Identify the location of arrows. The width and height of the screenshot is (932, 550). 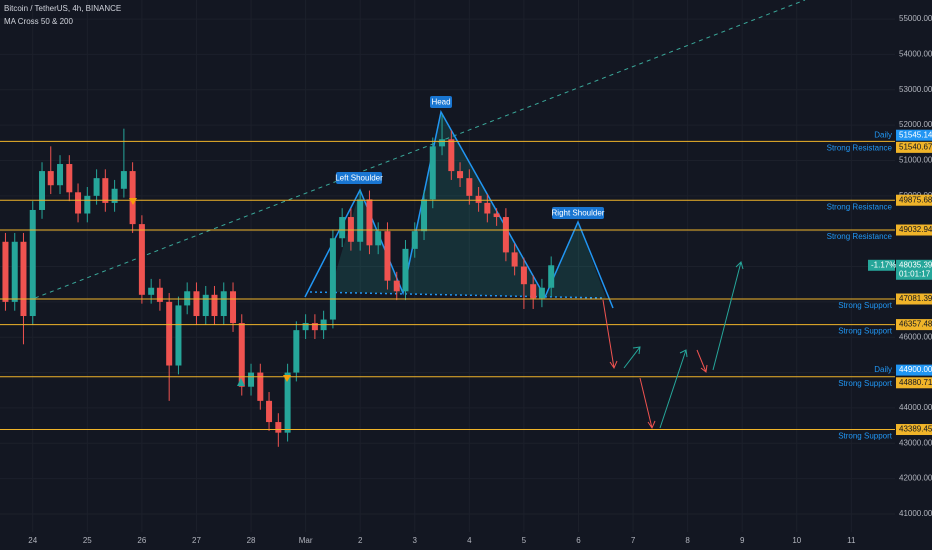
(673, 345).